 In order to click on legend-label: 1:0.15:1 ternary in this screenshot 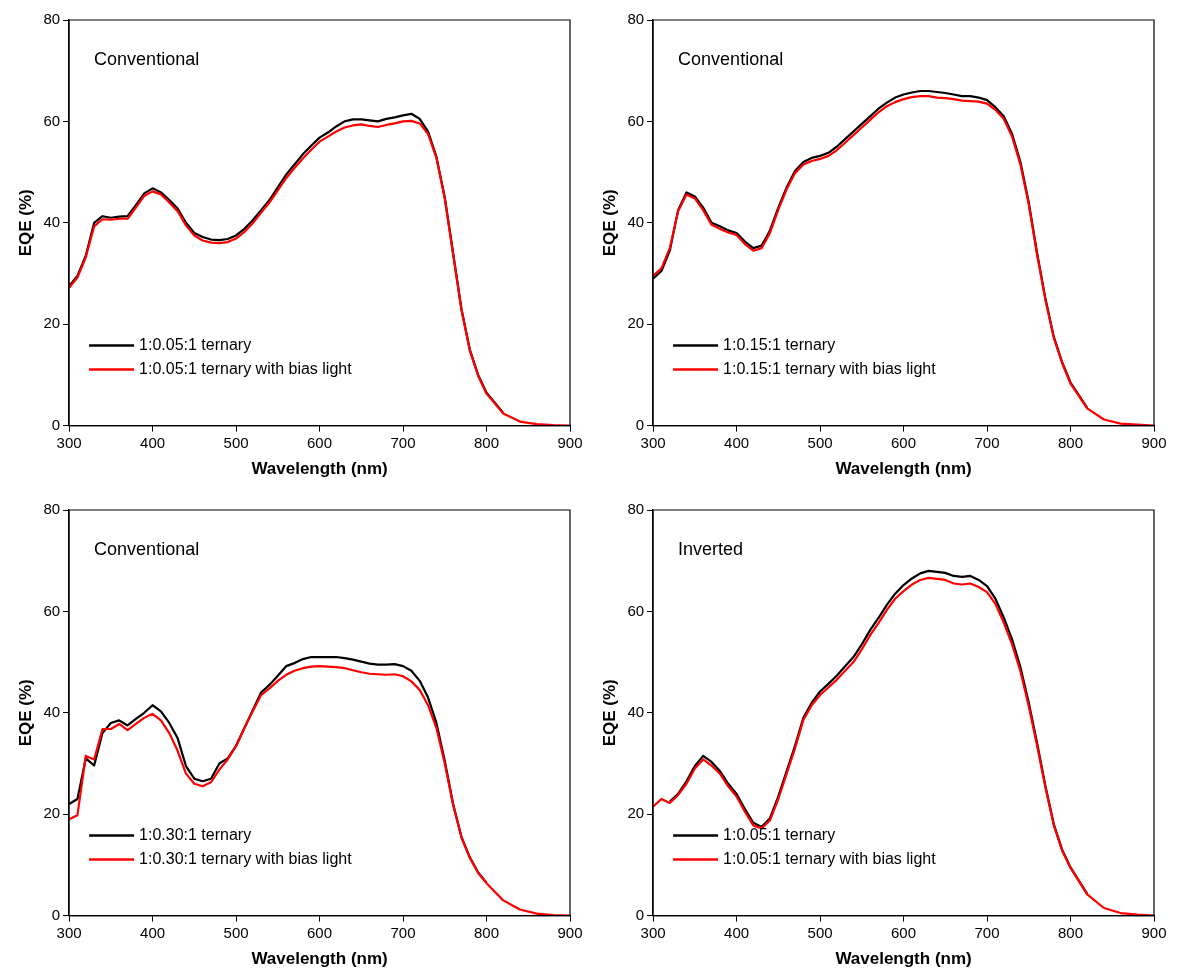, I will do `click(779, 345)`.